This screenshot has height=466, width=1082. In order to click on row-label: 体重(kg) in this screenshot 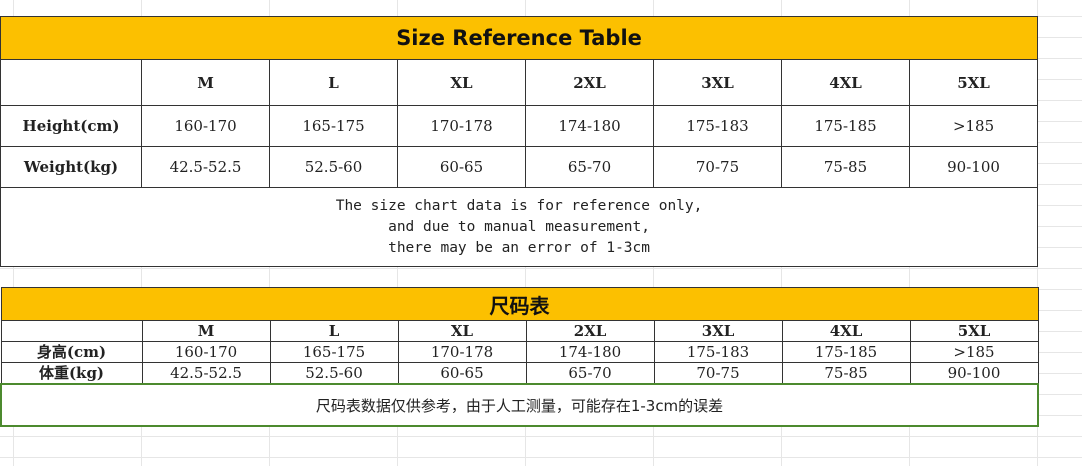, I will do `click(71, 373)`.